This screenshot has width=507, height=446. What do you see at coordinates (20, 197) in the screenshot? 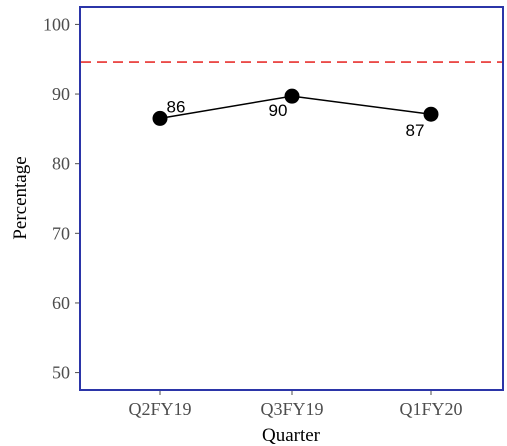
I see `y-axis-title: Percentage` at bounding box center [20, 197].